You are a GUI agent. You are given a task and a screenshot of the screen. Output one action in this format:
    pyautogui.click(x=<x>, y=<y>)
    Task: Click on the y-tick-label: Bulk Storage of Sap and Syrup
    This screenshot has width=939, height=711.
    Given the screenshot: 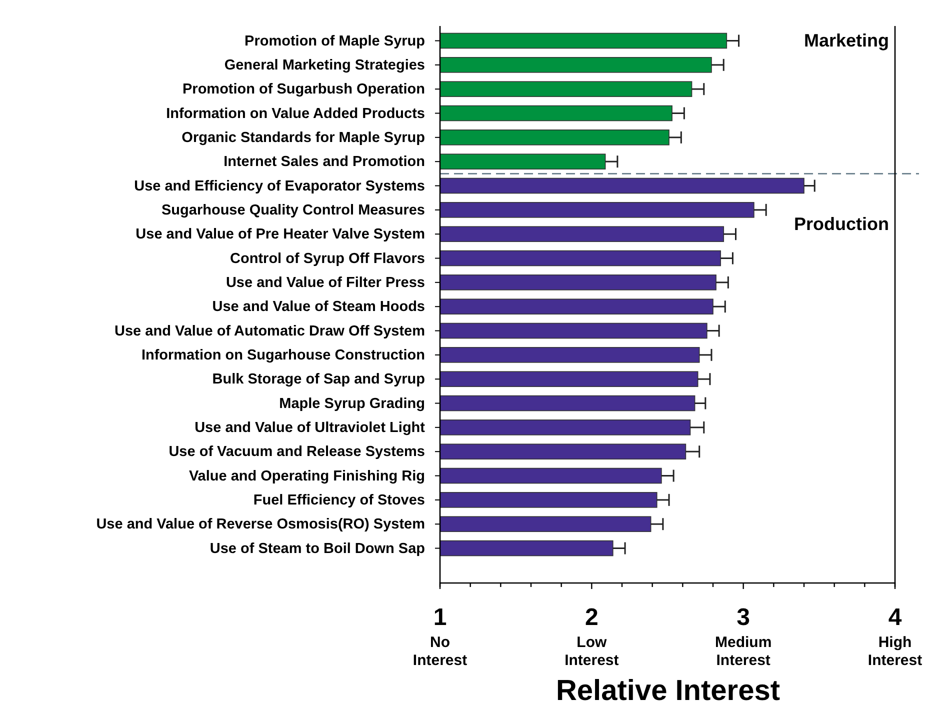 What is the action you would take?
    pyautogui.click(x=319, y=380)
    